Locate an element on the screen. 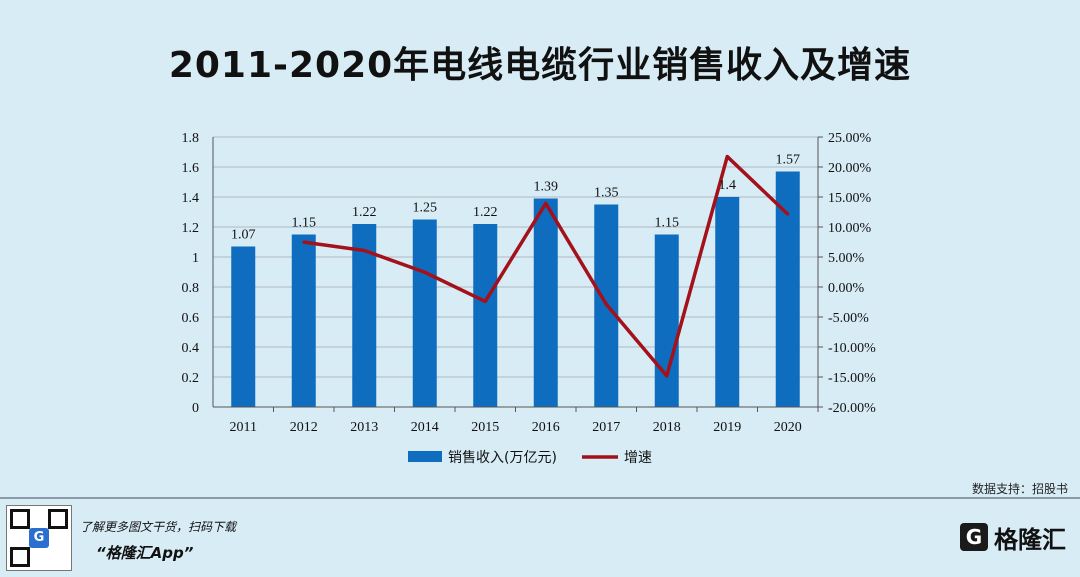 This screenshot has width=1080, height=577. x-tick-label: 2020 is located at coordinates (788, 427).